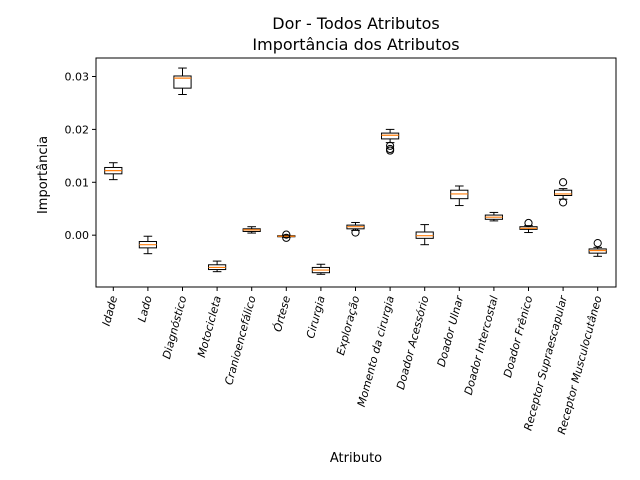  Describe the element at coordinates (481, 345) in the screenshot. I see `x-tick-label: Doador Intercostal` at that location.